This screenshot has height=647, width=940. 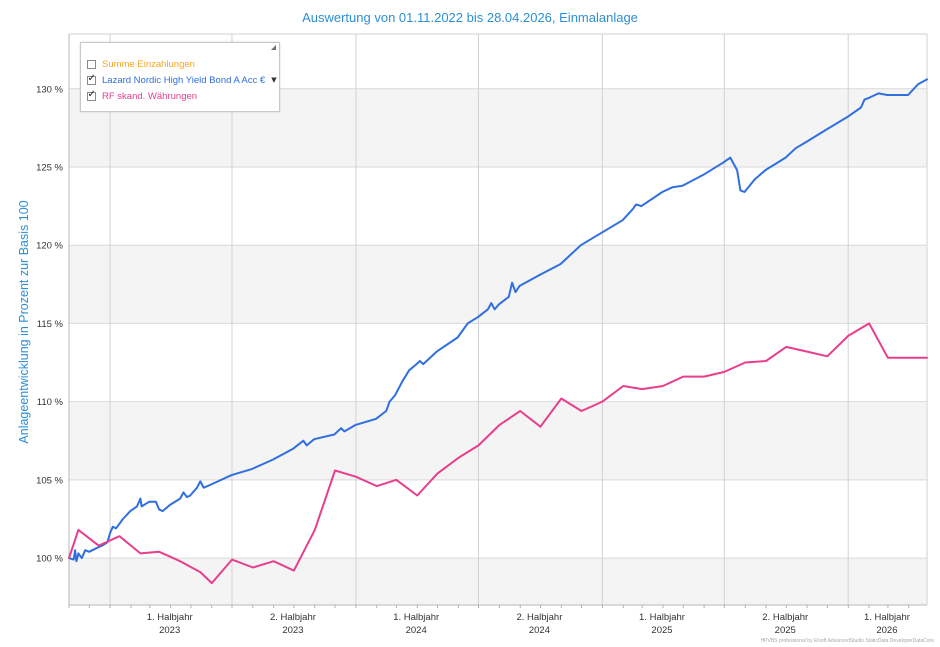 What do you see at coordinates (150, 96) in the screenshot?
I see `legend-label: RF skand. Währungen` at bounding box center [150, 96].